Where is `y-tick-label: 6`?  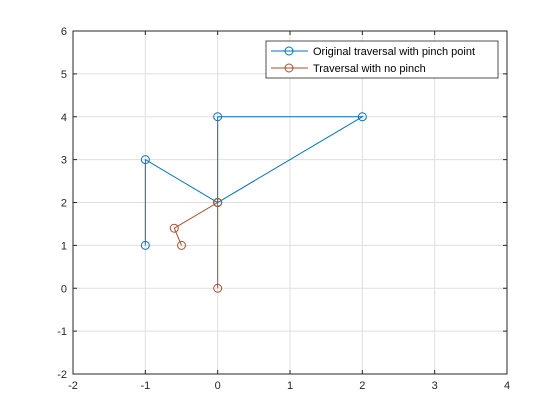
y-tick-label: 6 is located at coordinates (64, 32).